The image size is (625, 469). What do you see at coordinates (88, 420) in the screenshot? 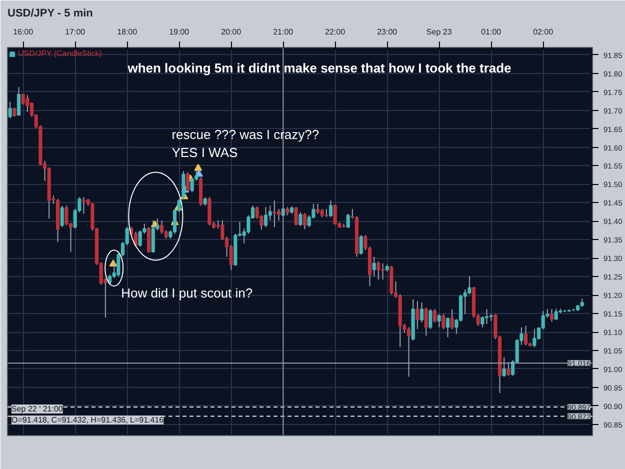
I see `annotation: O=91.418, C=91.432, H=91.436, L=91.416` at bounding box center [88, 420].